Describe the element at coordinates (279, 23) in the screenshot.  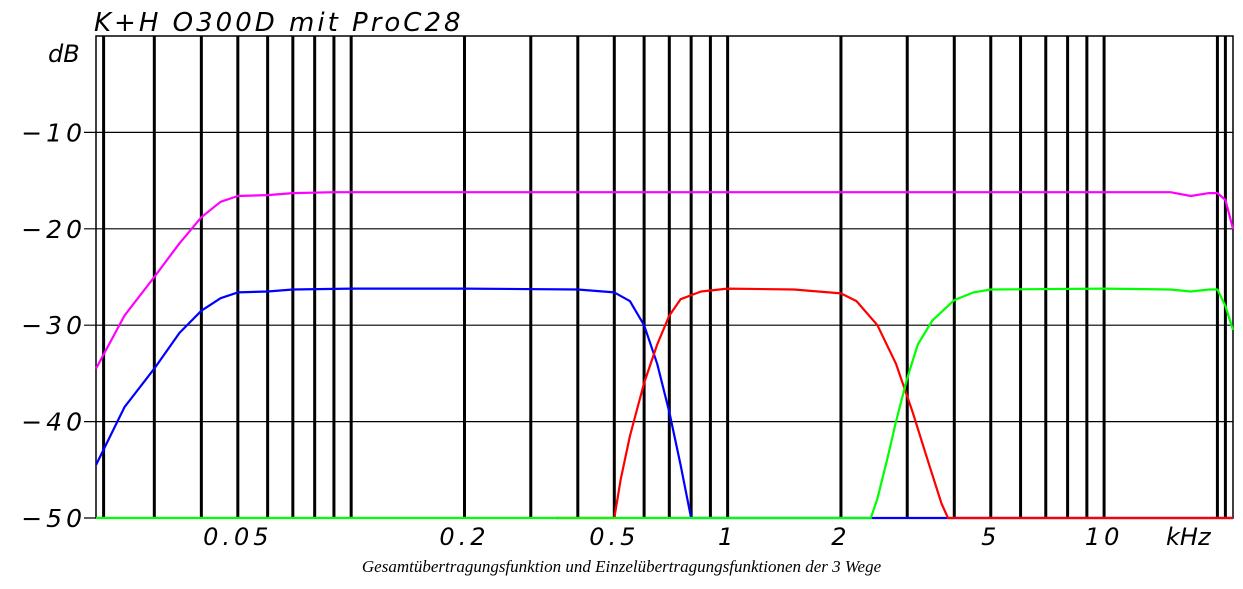
I see `chart-title: K+H O300D mit ProC28` at that location.